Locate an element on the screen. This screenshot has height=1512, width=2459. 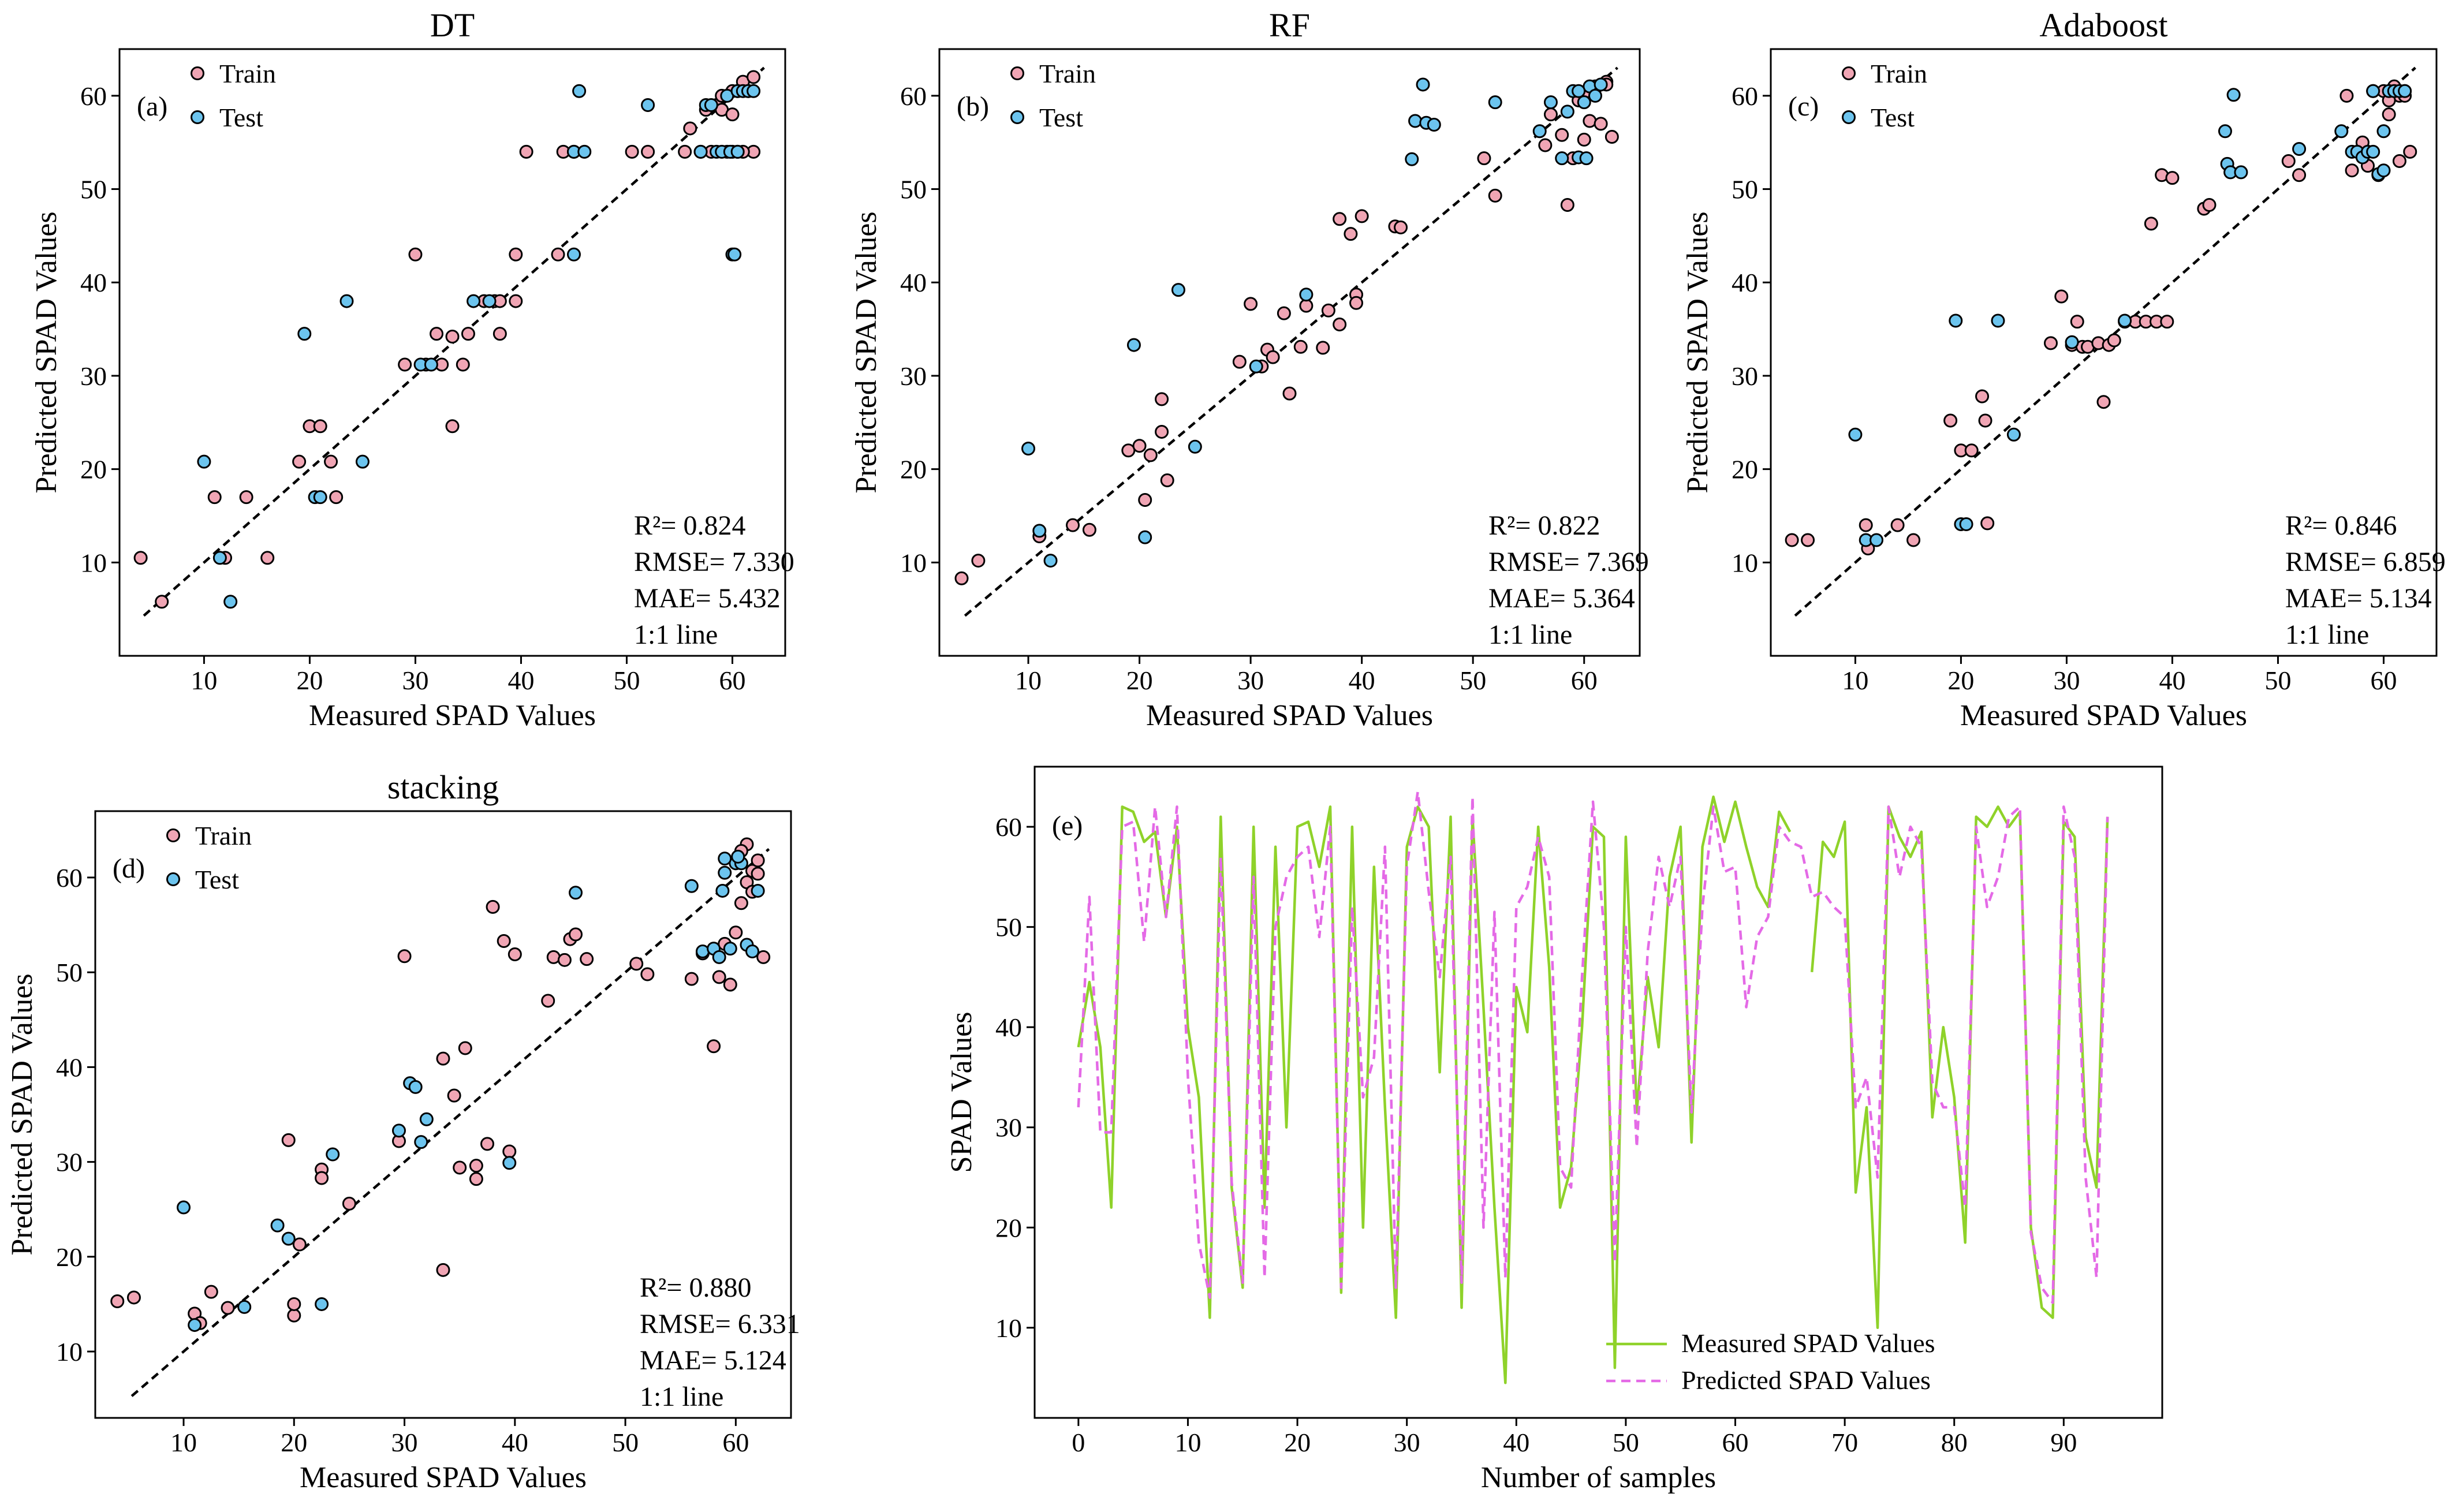
stats-line: 1:1 line is located at coordinates (676, 634).